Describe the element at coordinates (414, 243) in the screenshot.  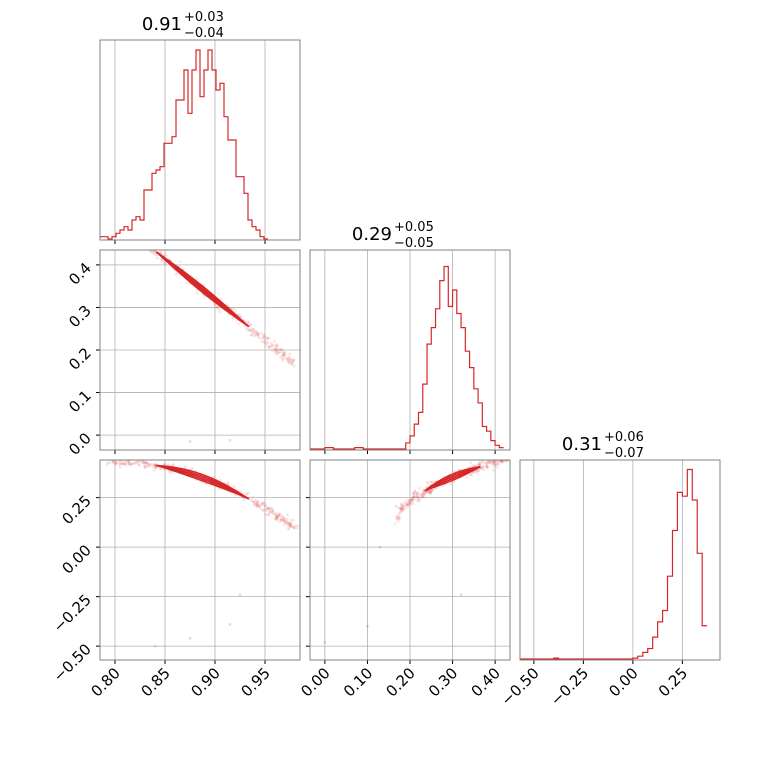
I see `panel-title-minus: −0.05` at that location.